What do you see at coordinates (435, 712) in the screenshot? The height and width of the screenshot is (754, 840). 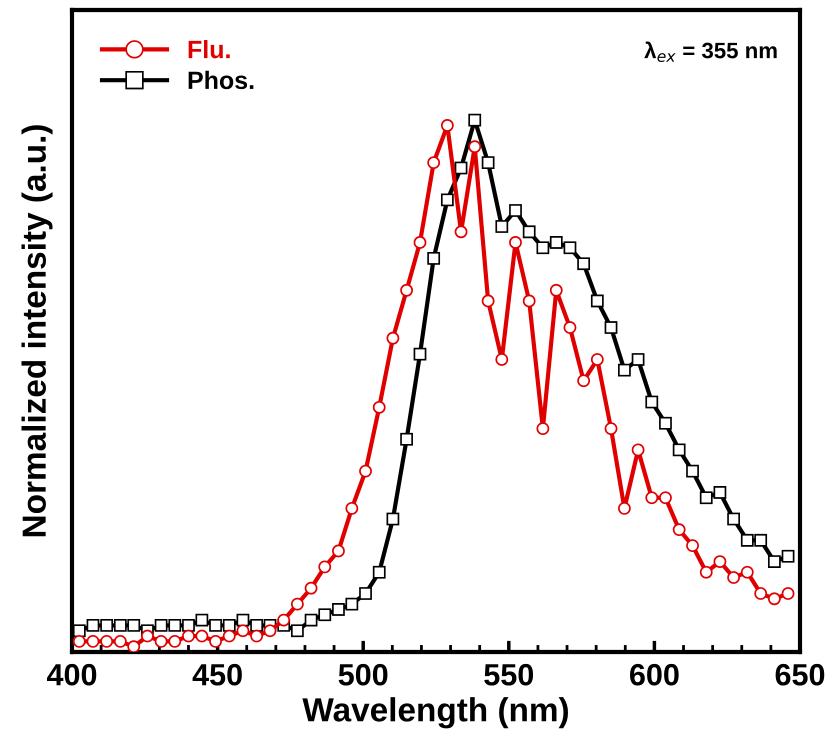 I see `x-axis-title: Wavelength (nm)` at bounding box center [435, 712].